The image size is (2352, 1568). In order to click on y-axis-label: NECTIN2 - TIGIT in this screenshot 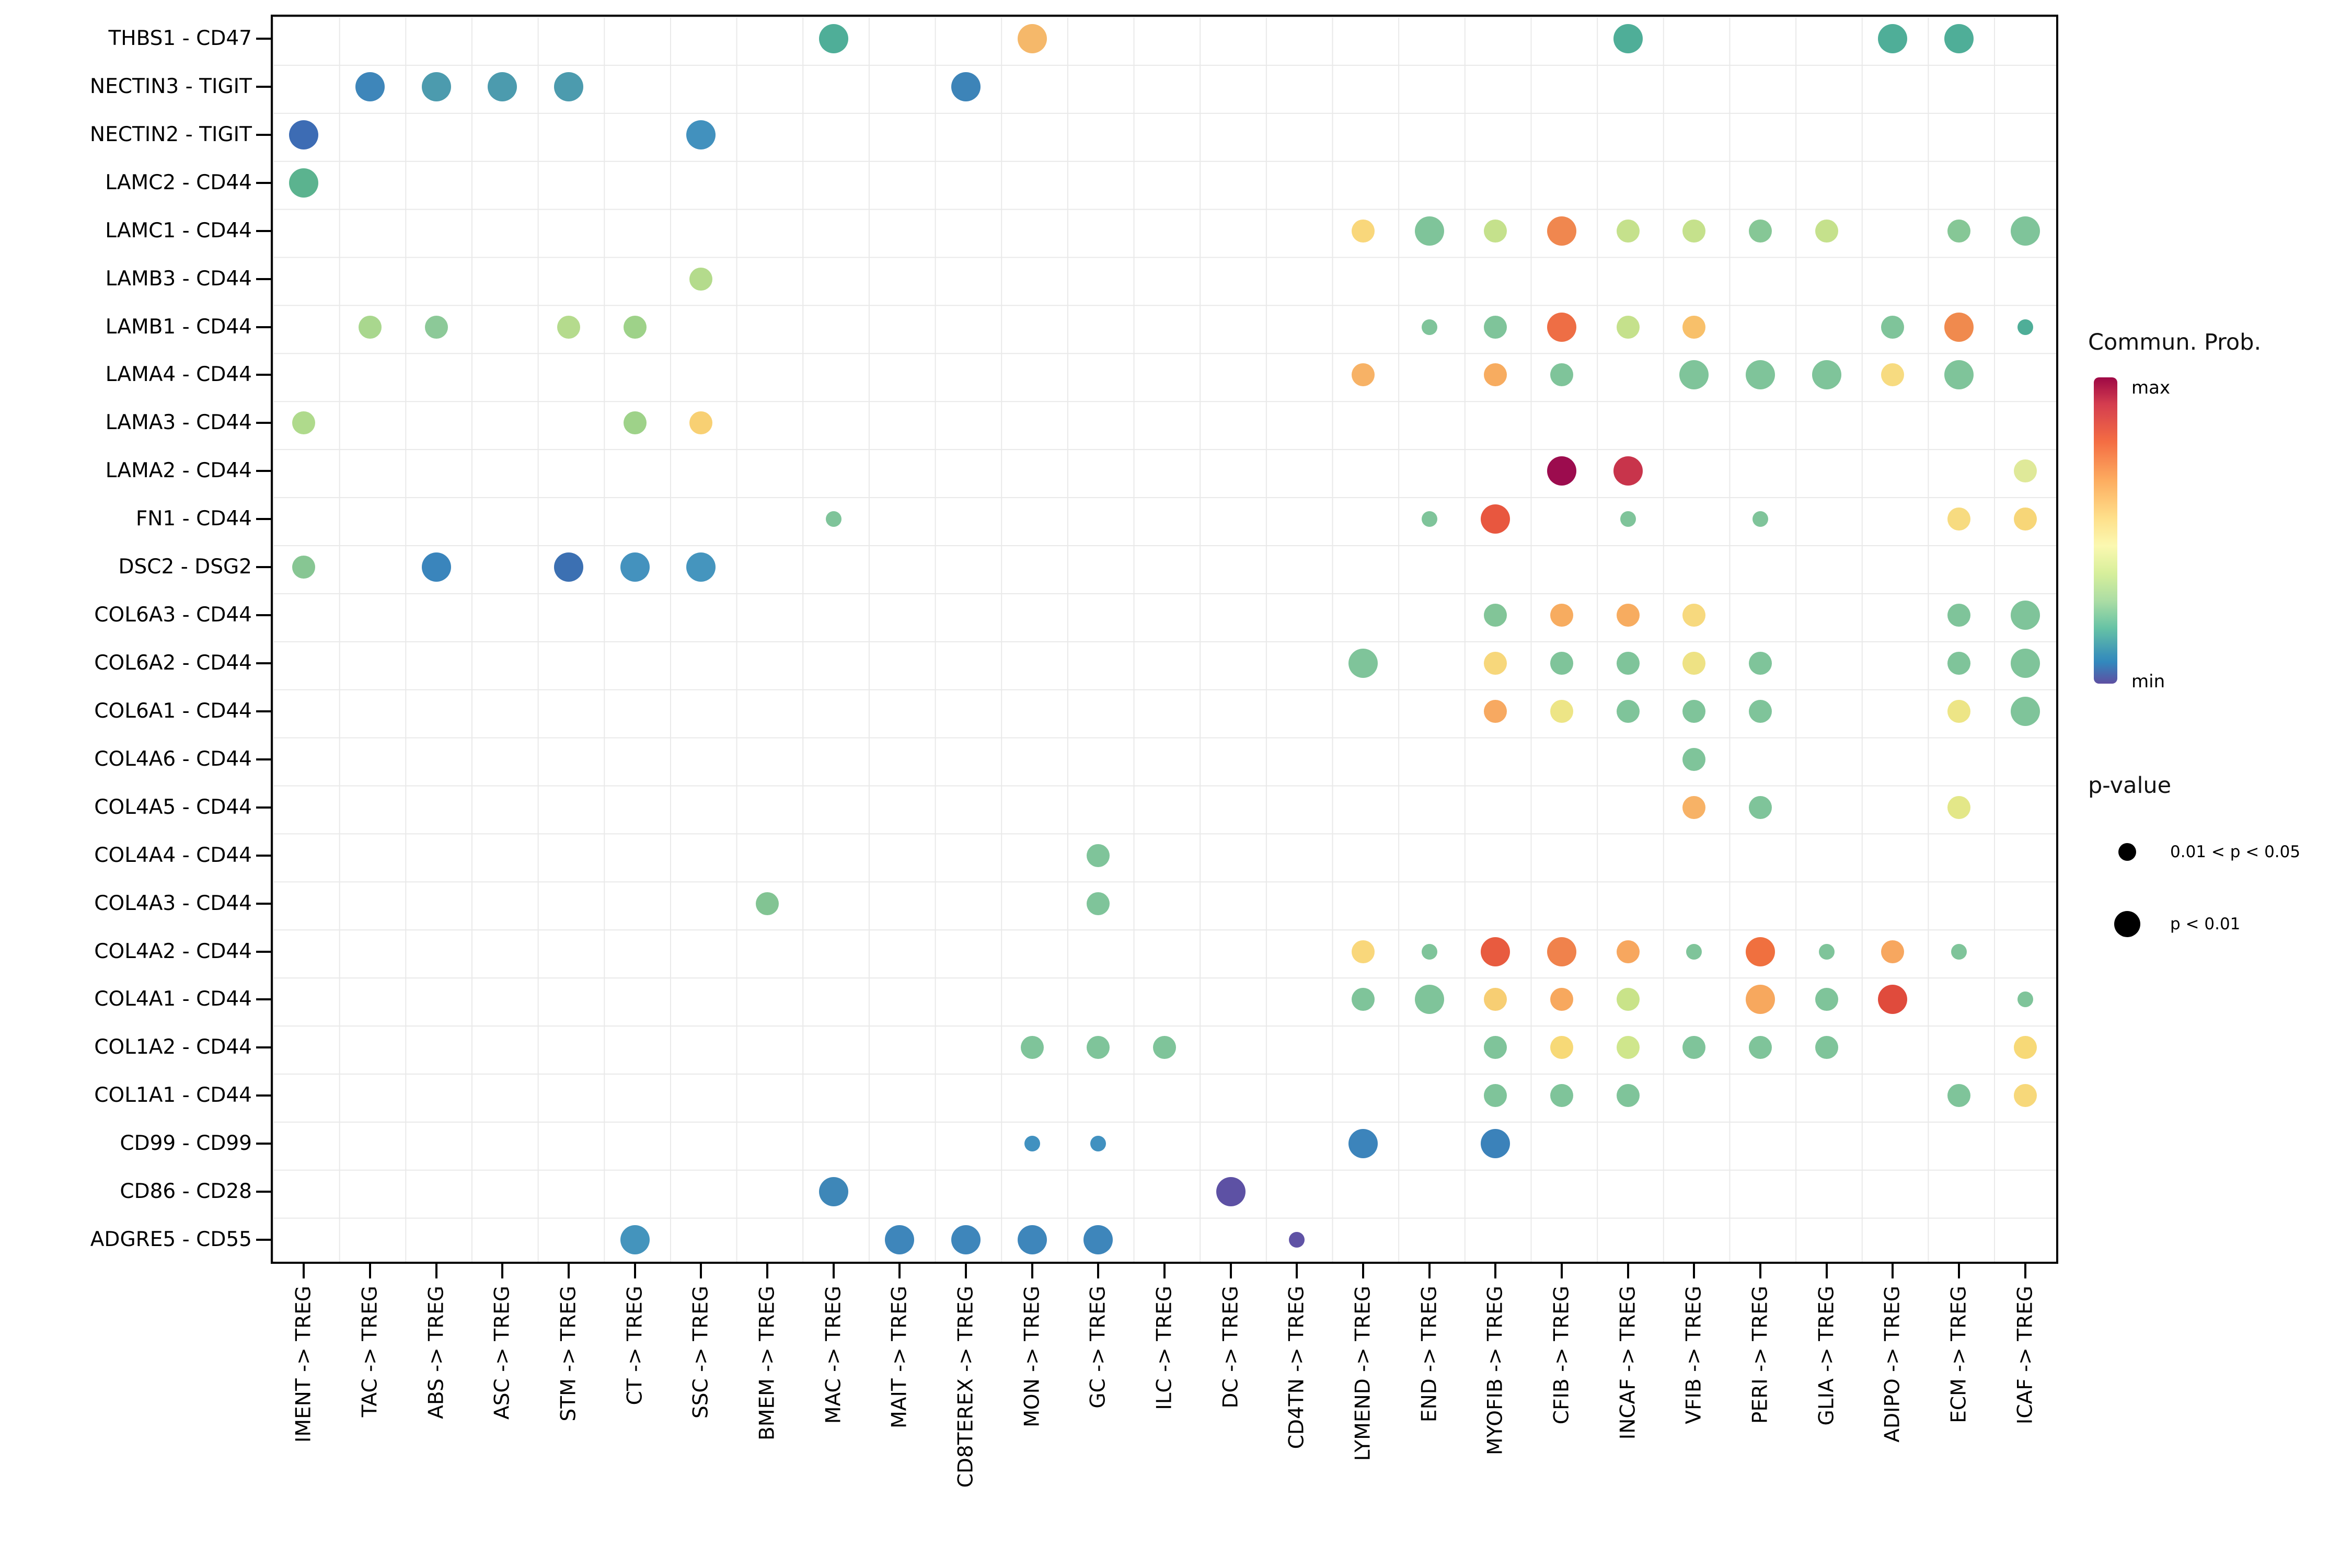, I will do `click(170, 134)`.